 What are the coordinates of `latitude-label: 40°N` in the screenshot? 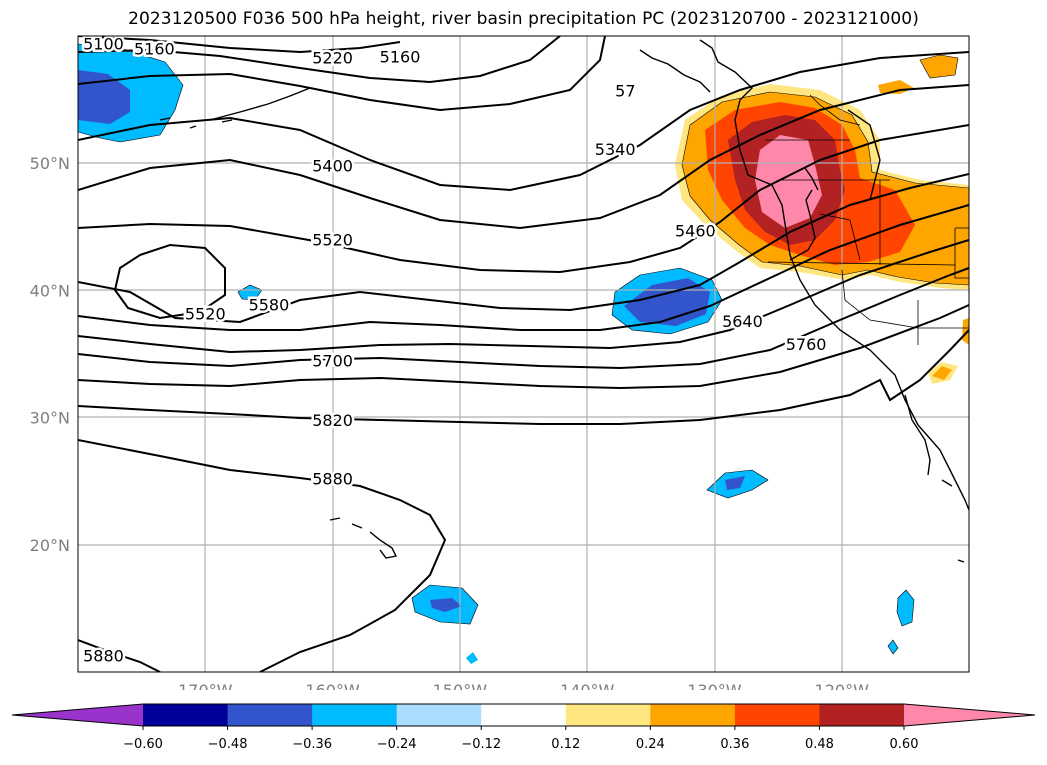 It's located at (50, 290).